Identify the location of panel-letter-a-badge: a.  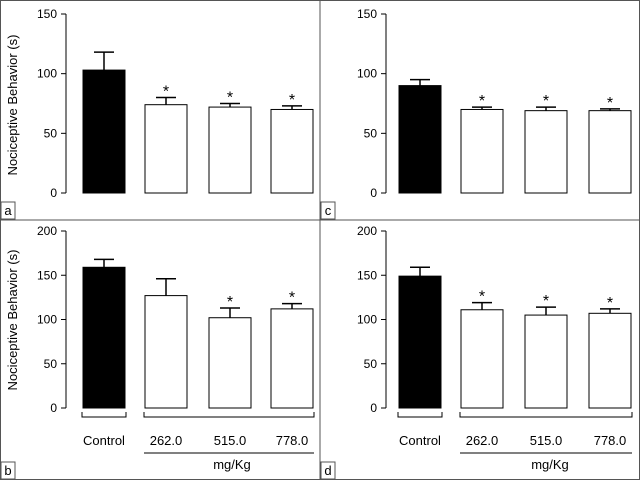
(8, 210).